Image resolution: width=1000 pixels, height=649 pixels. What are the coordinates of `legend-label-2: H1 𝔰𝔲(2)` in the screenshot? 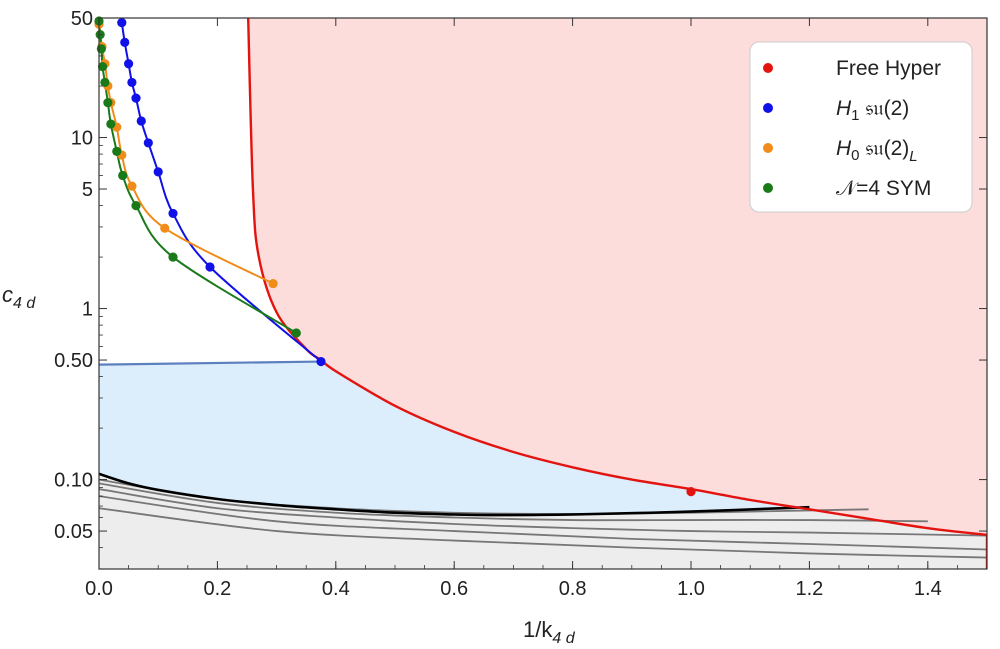 It's located at (872, 110).